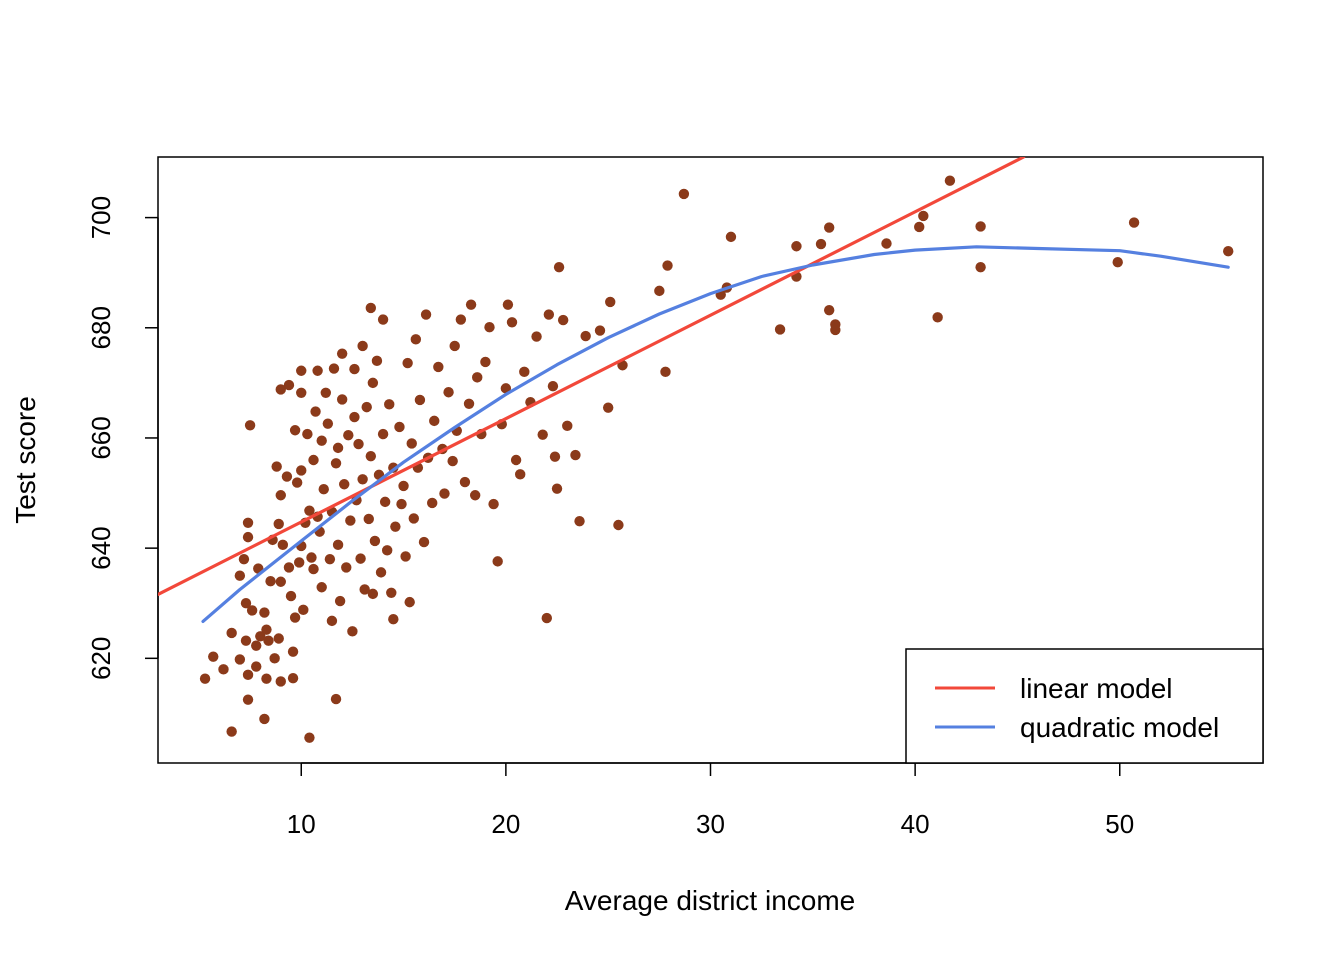  I want to click on y-tick-label: 660, so click(101, 437).